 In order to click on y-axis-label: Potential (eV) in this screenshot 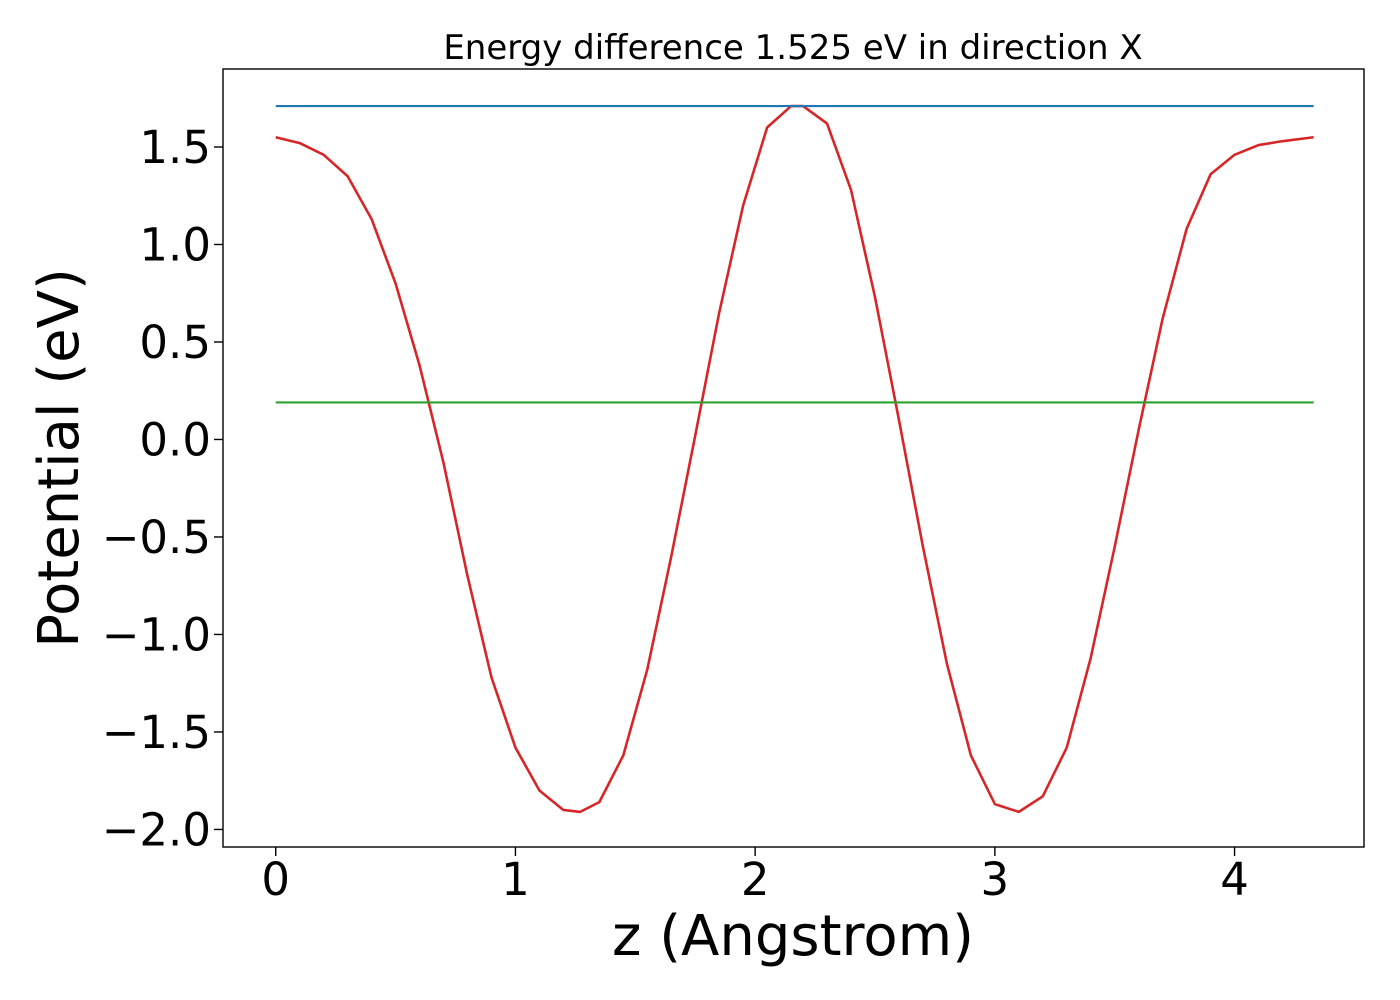, I will do `click(59, 458)`.